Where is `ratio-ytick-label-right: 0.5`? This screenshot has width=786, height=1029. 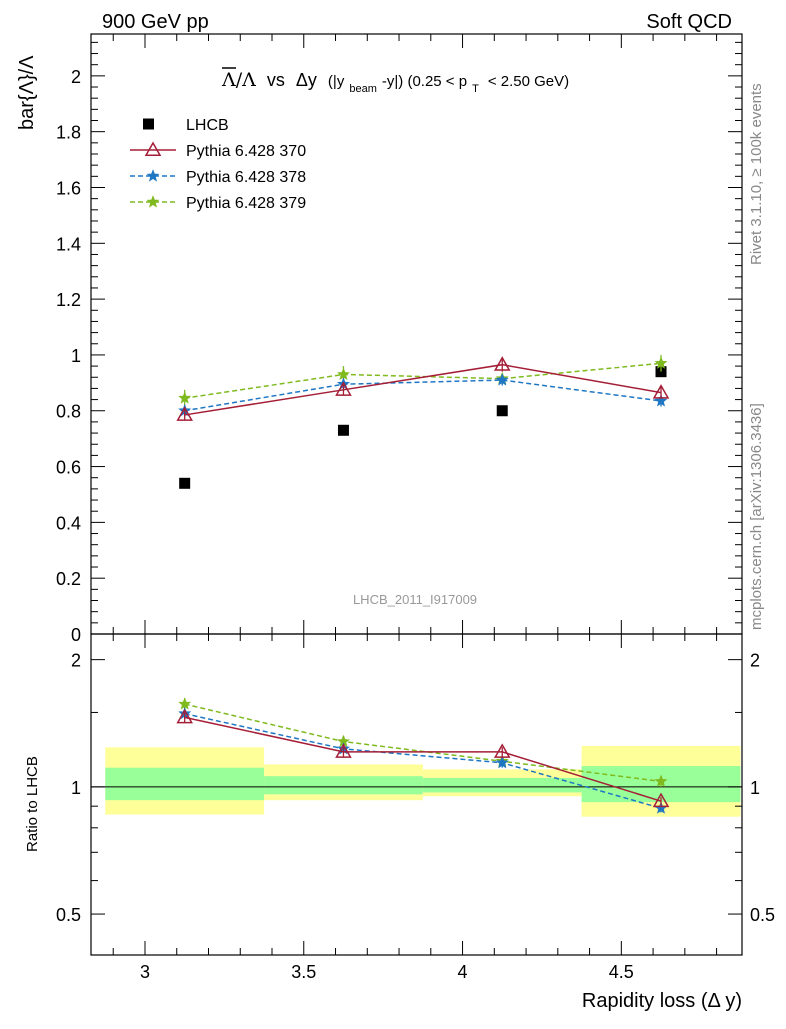 ratio-ytick-label-right: 0.5 is located at coordinates (762, 915).